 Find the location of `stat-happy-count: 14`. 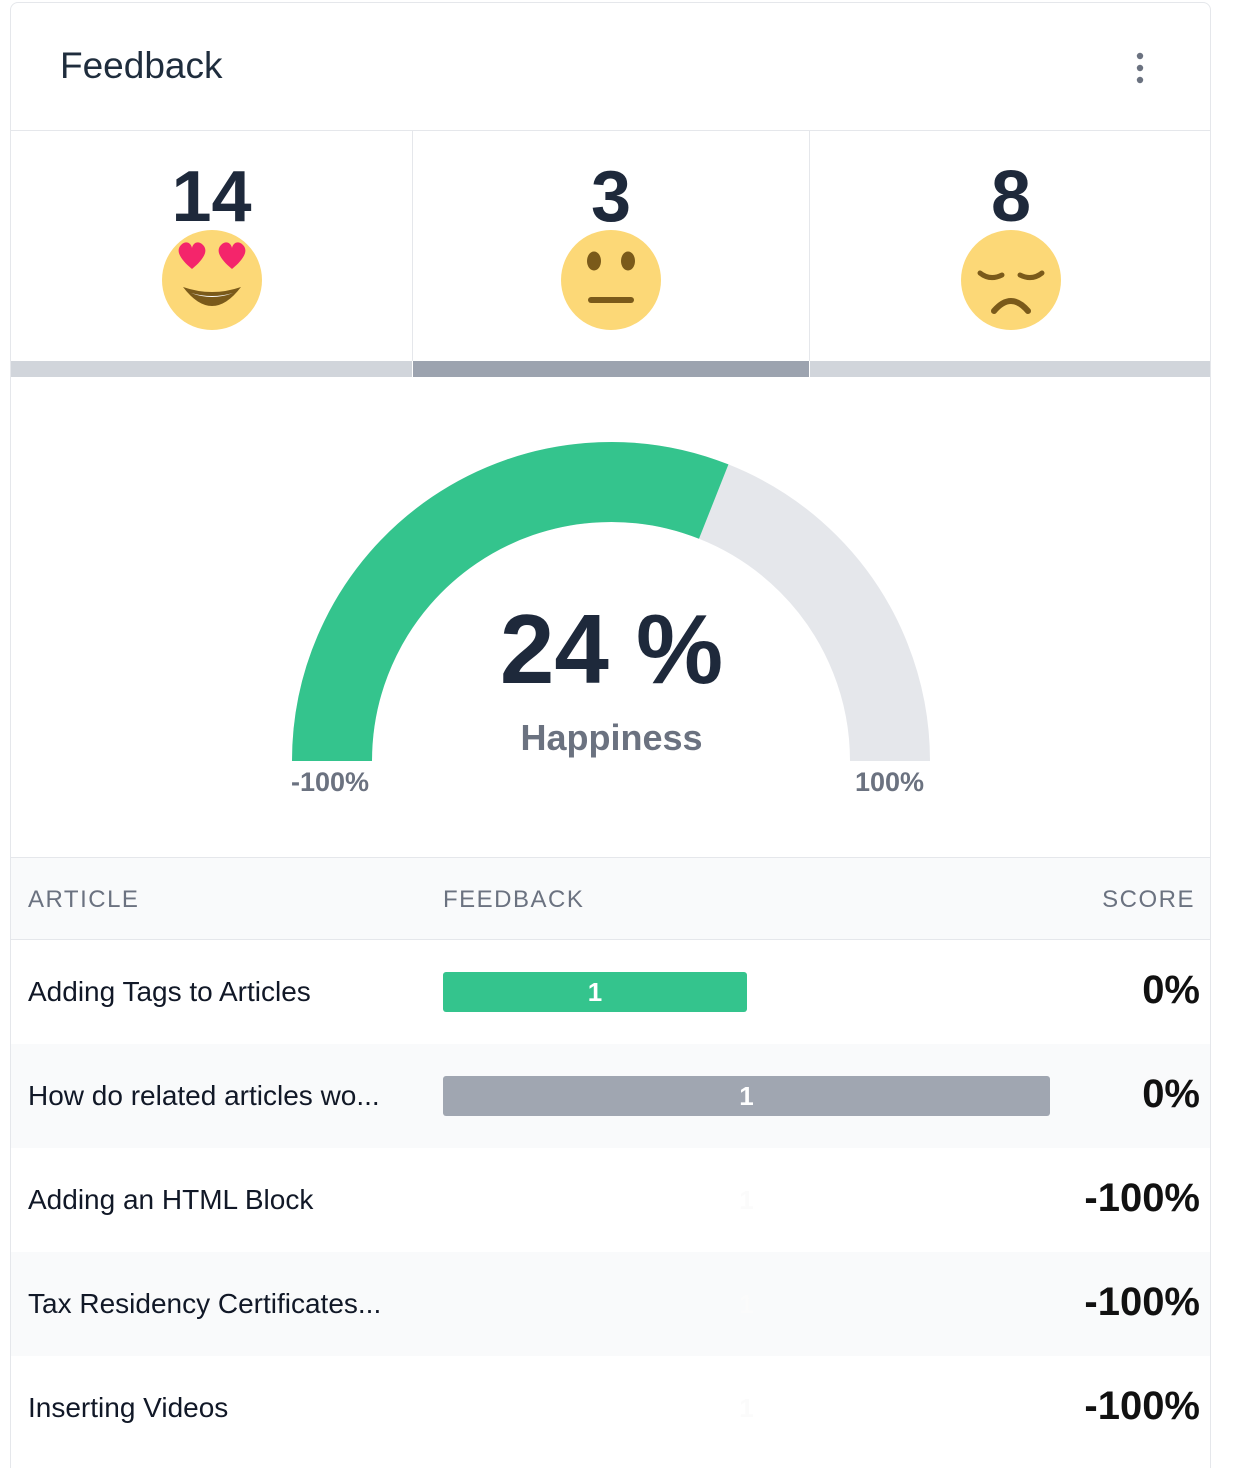

stat-happy-count: 14 is located at coordinates (211, 197).